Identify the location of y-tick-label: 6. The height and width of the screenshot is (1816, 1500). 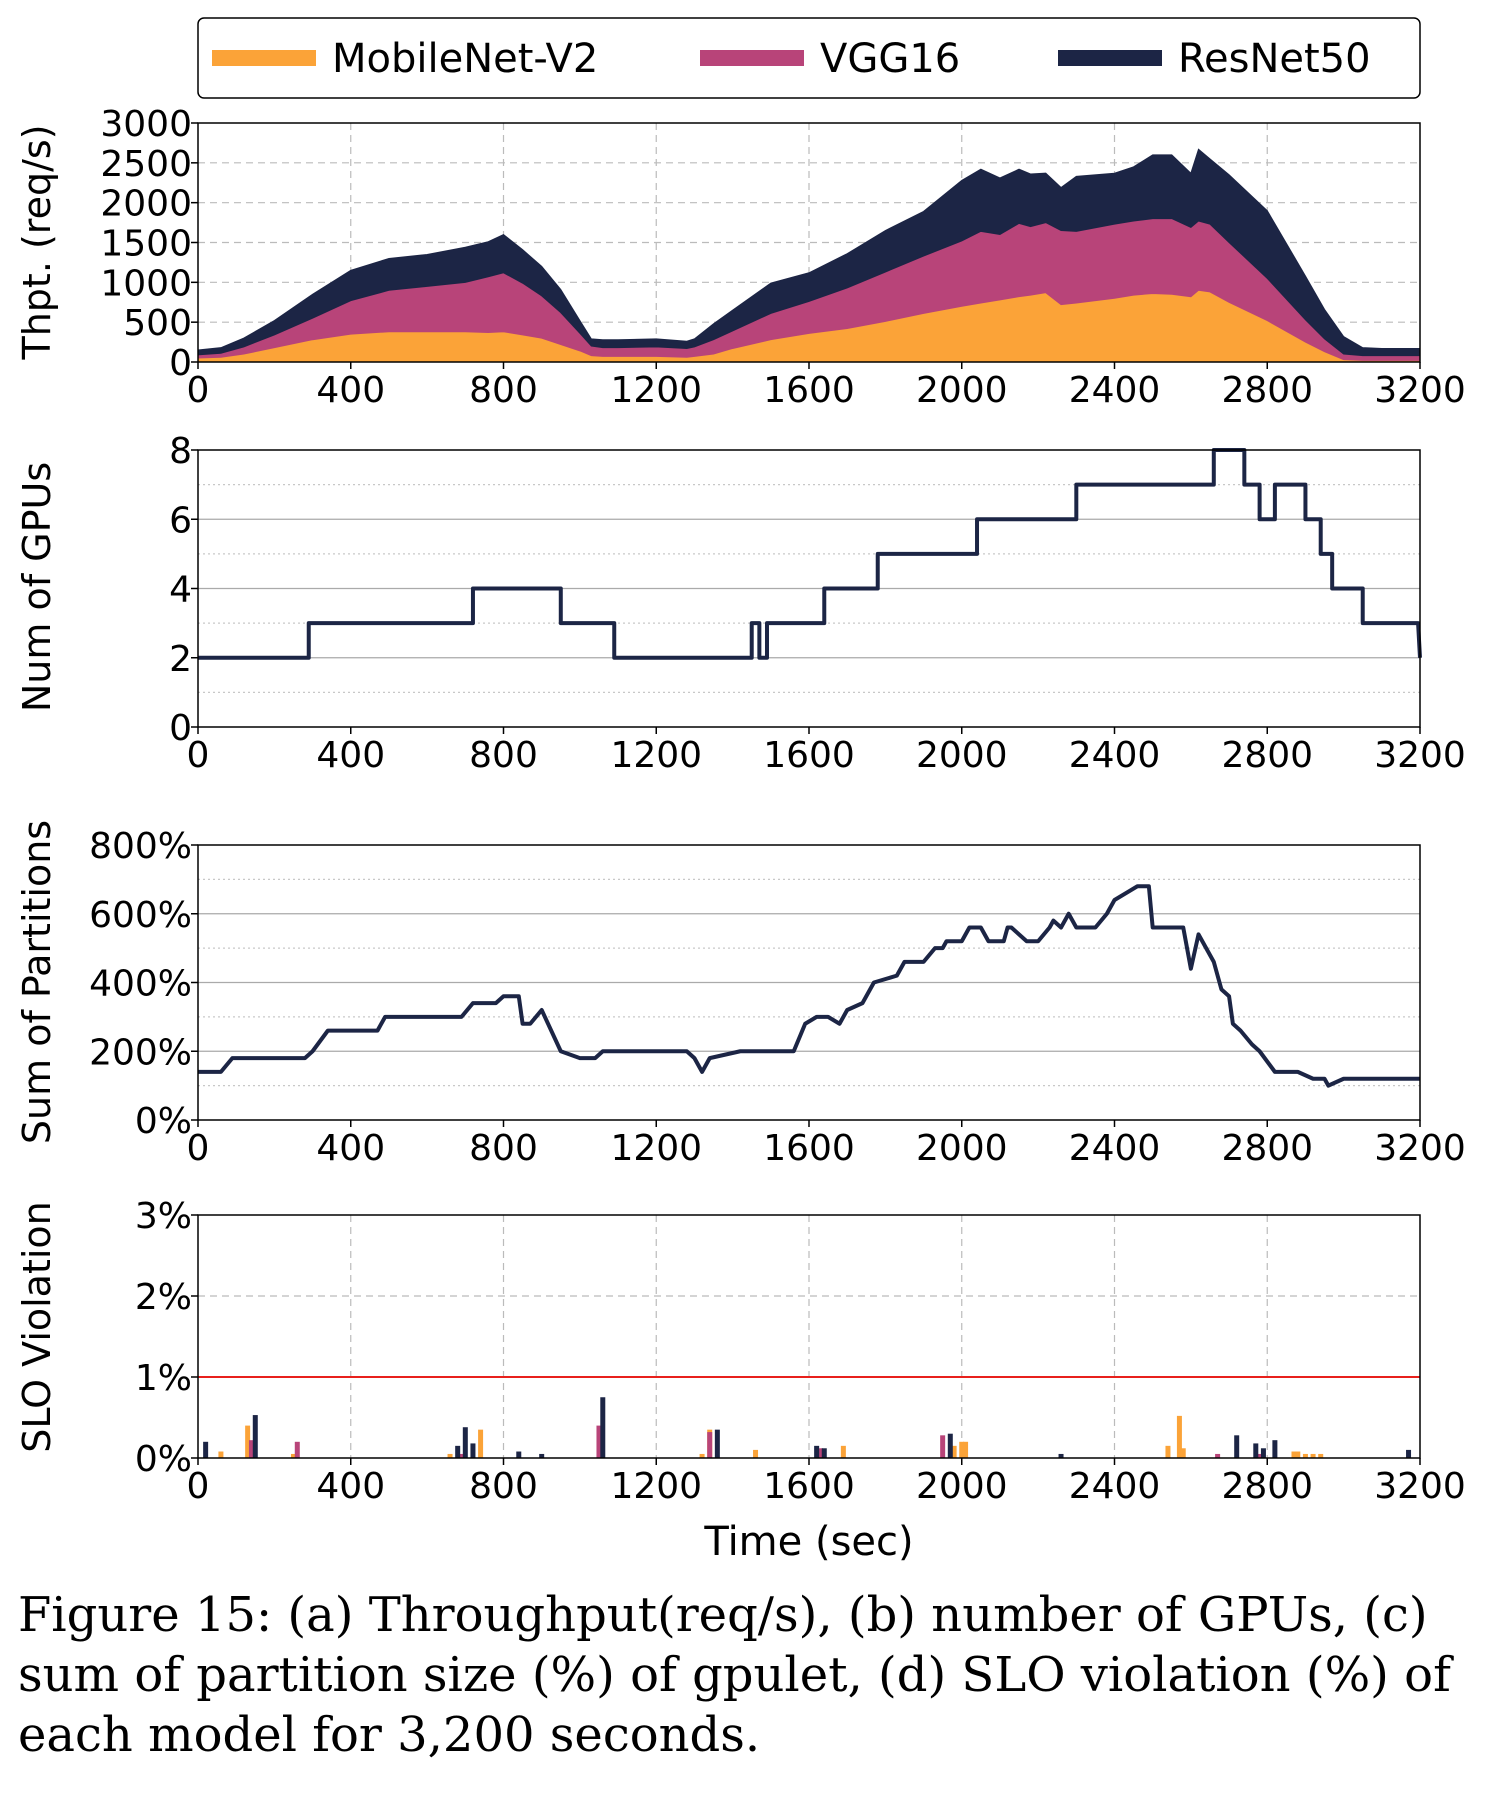
(180, 520).